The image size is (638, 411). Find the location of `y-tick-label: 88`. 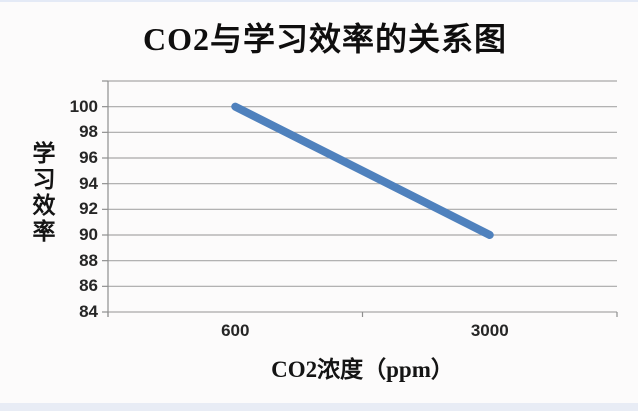

y-tick-label: 88 is located at coordinates (88, 260).